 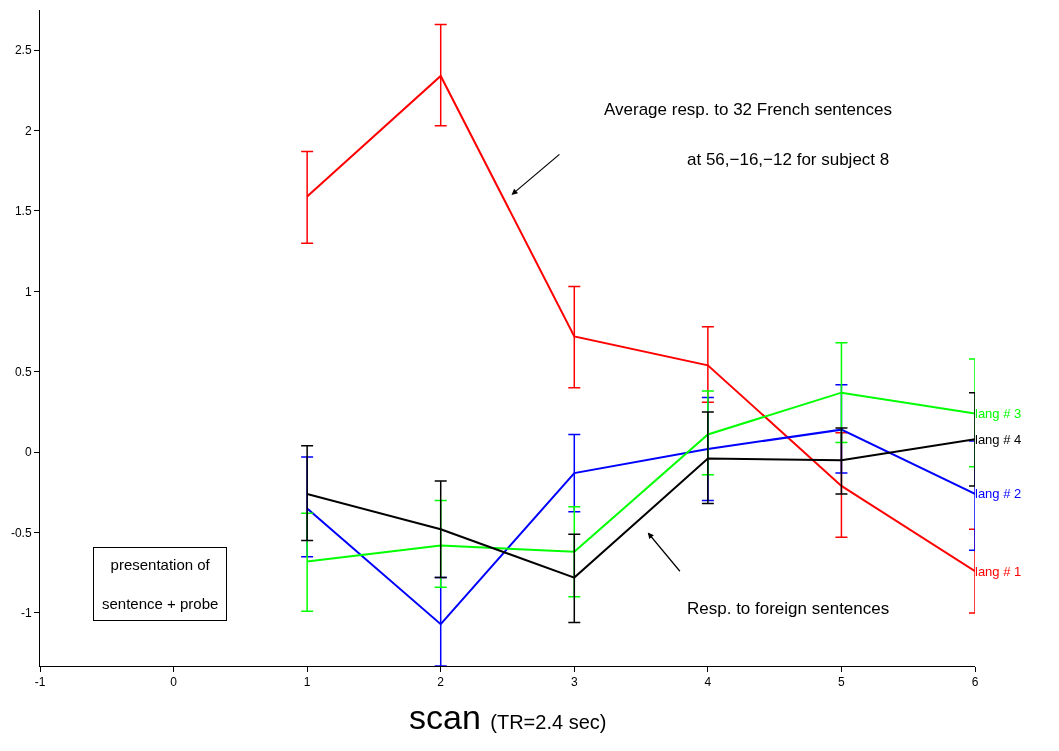 I want to click on annotation: at 56,−16,−12 for subject 8, so click(x=788, y=159).